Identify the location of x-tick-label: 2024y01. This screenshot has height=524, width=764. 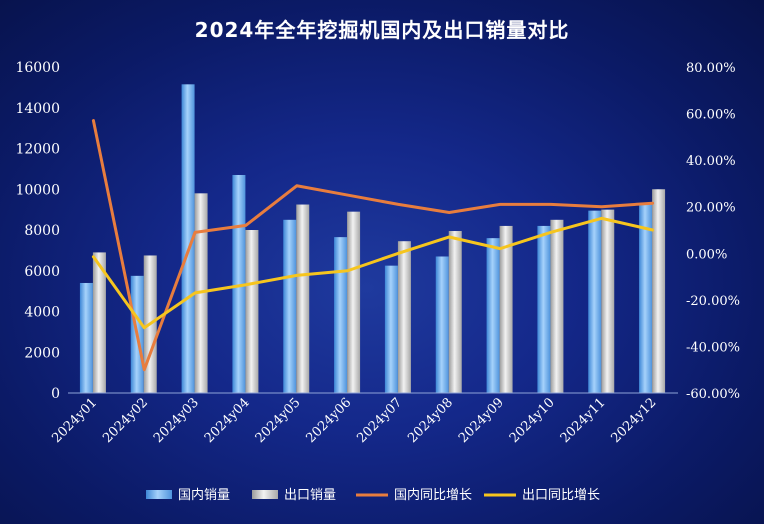
(74, 420).